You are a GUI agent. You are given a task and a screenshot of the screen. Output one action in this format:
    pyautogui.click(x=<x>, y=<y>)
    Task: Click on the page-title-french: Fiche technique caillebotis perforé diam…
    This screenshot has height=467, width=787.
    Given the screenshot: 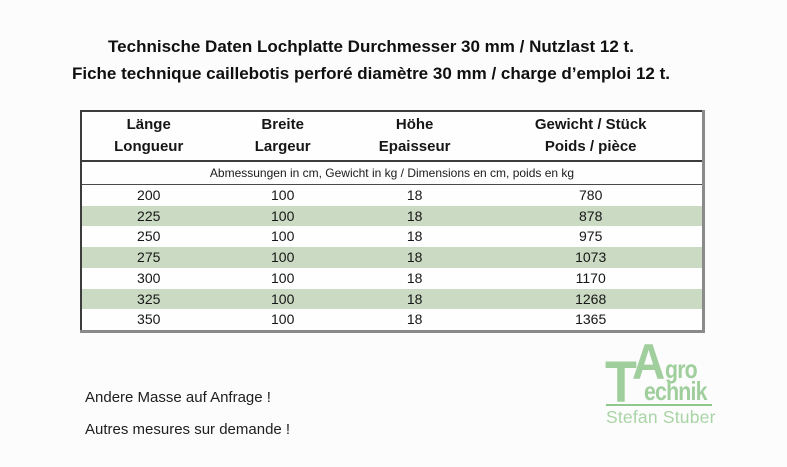 What is the action you would take?
    pyautogui.click(x=370, y=73)
    